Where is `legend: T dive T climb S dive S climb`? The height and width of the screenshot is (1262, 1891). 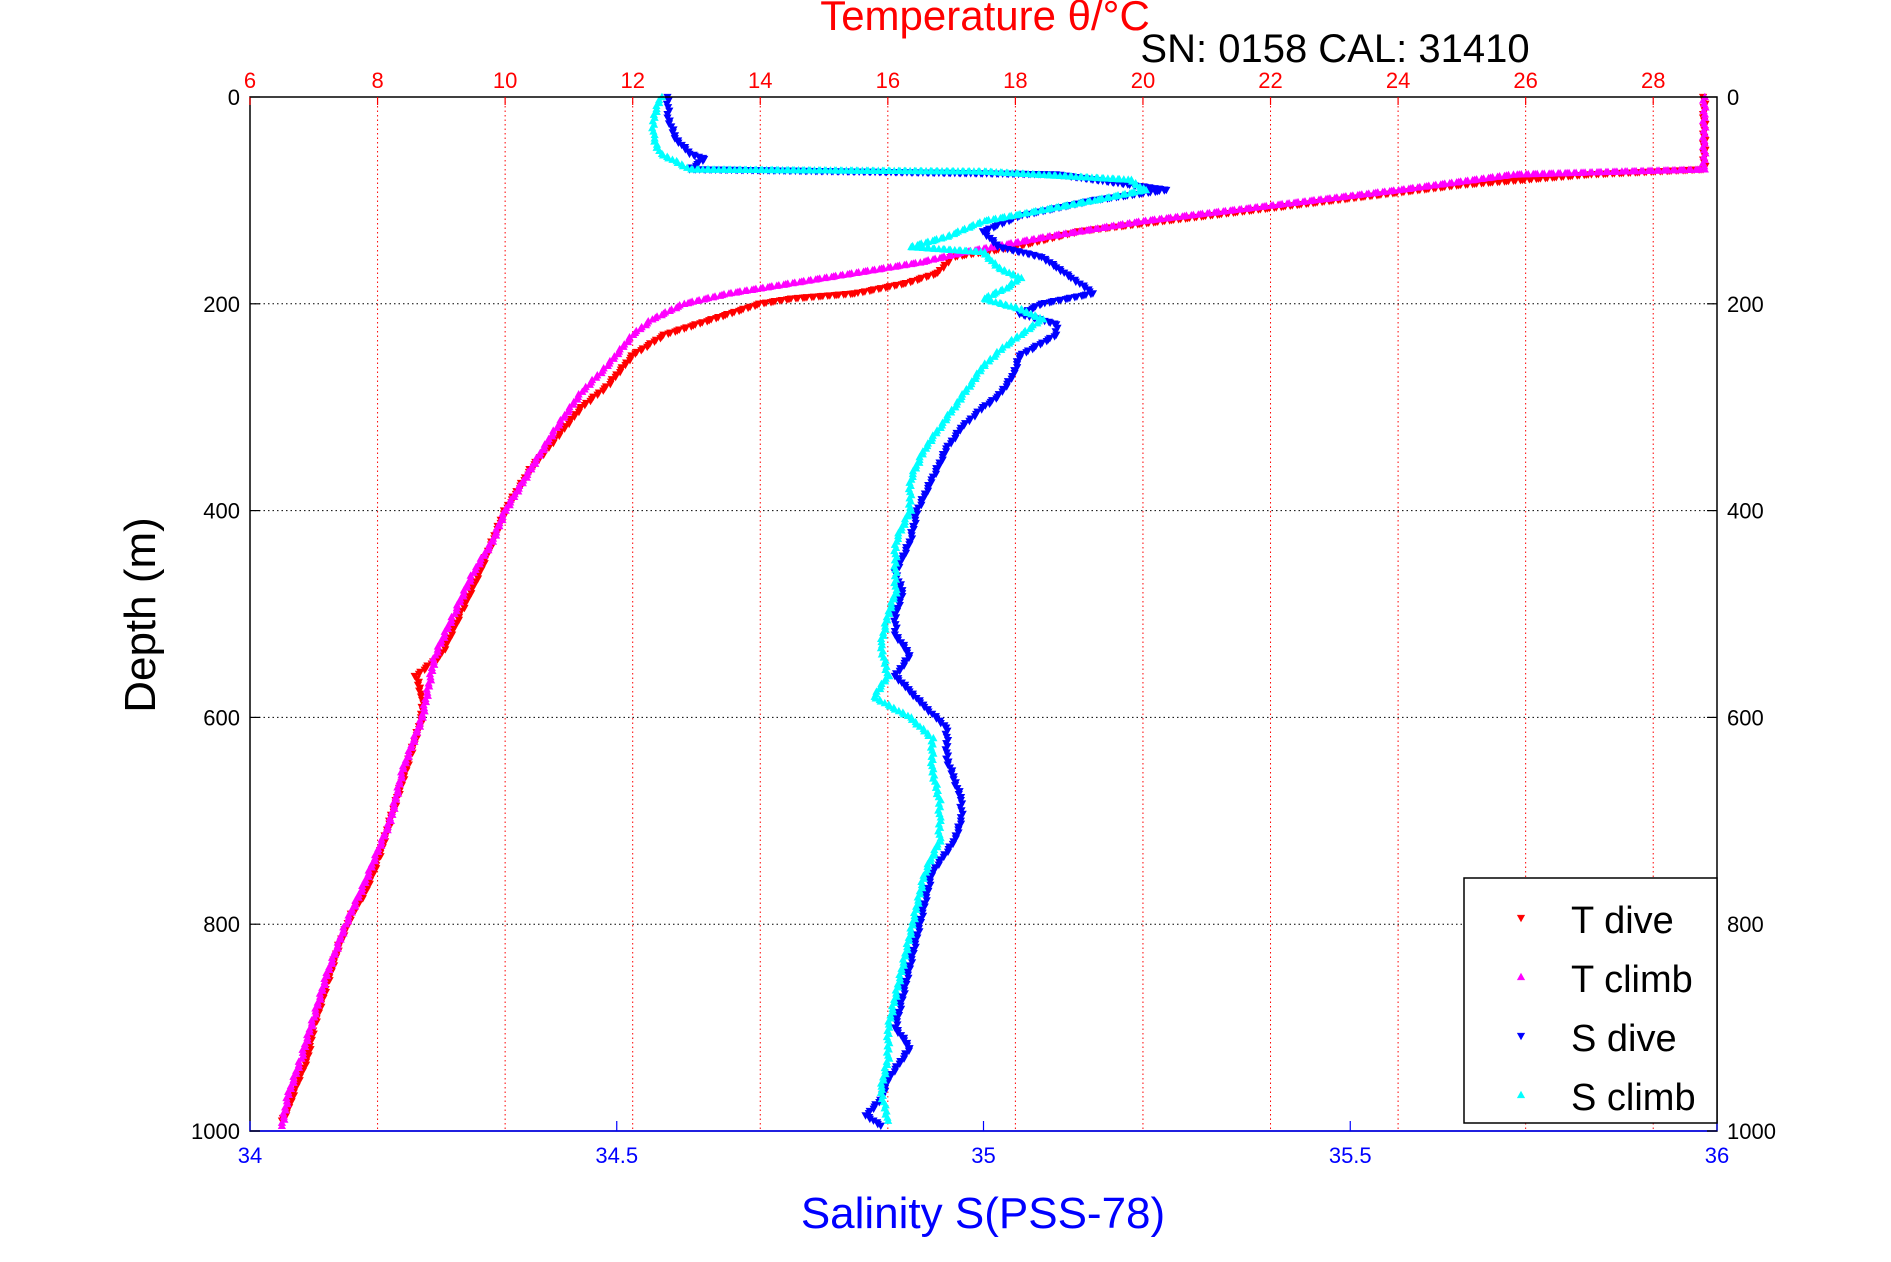 legend: T dive T climb S dive S climb is located at coordinates (1590, 1000).